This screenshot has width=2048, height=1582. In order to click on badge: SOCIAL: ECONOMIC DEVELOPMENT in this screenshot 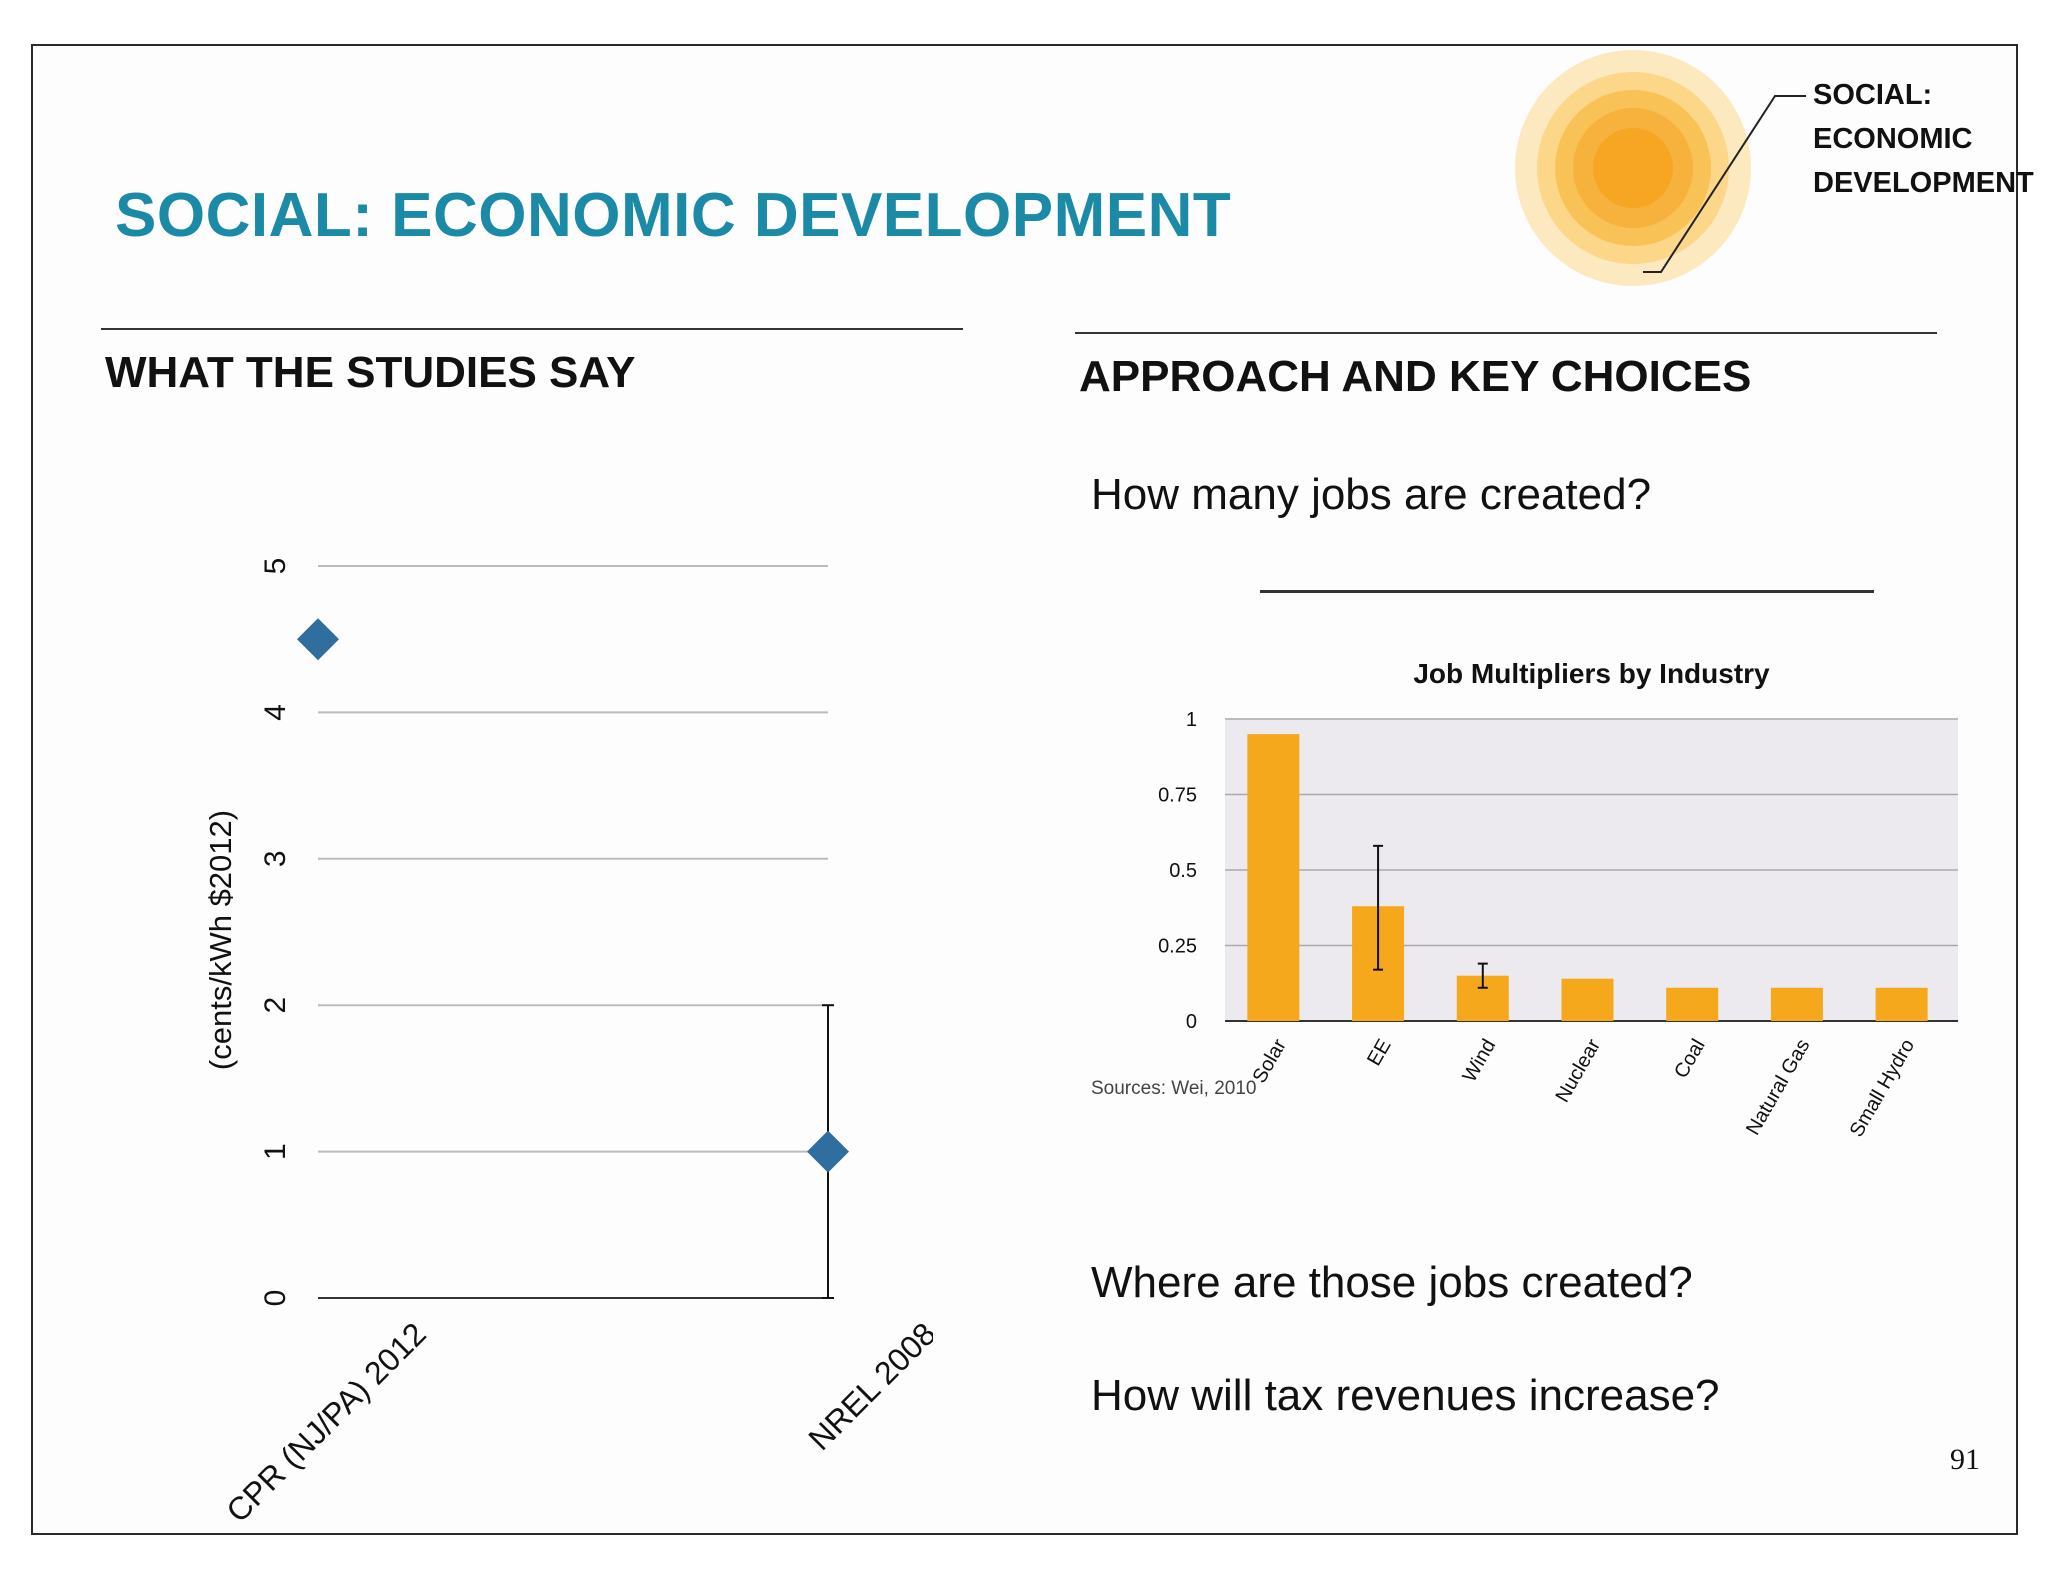, I will do `click(1753, 171)`.